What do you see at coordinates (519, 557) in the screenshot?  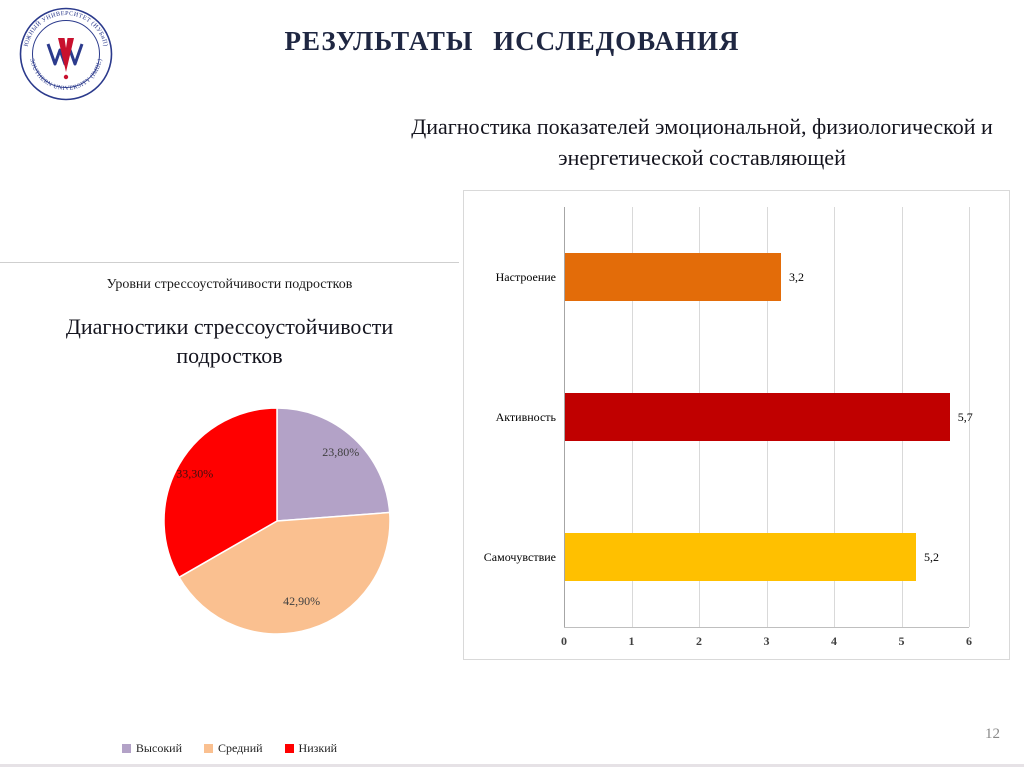 I see `bar-category-label: Самочувствие` at bounding box center [519, 557].